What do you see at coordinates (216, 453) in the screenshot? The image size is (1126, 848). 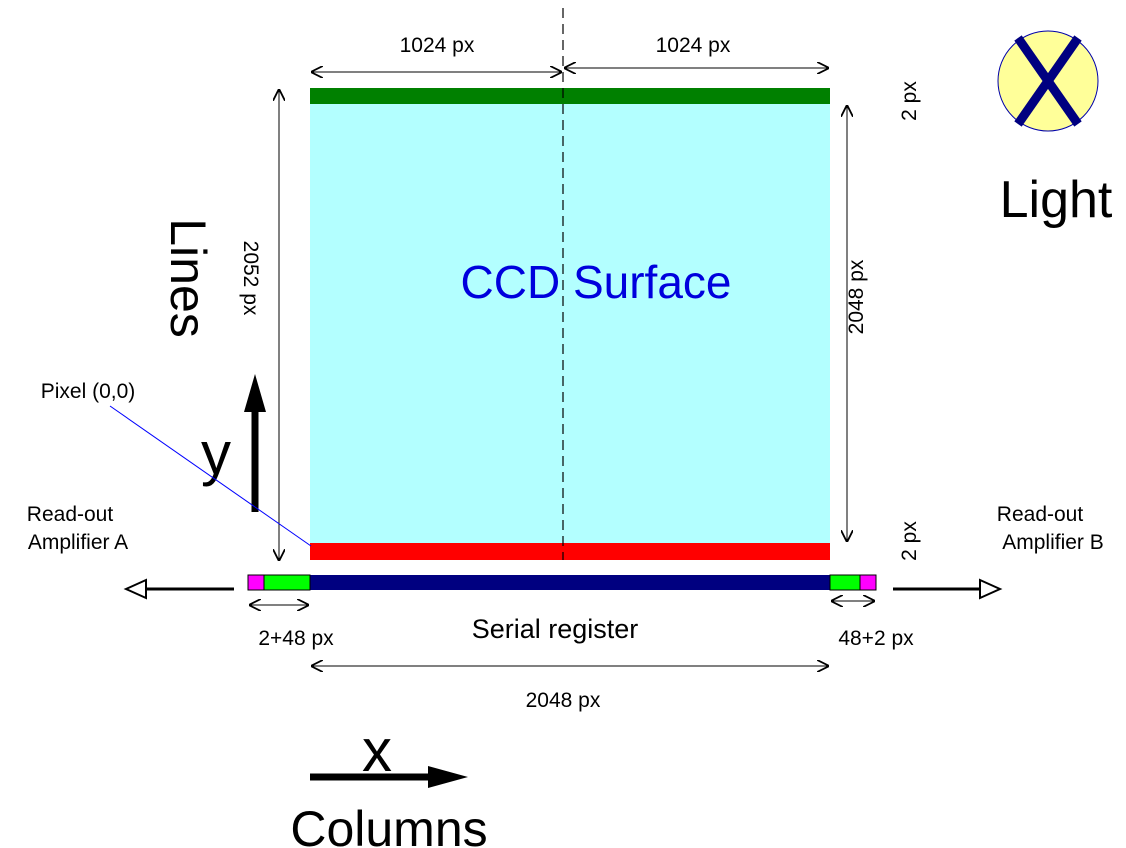 I see `y-axis-label: y` at bounding box center [216, 453].